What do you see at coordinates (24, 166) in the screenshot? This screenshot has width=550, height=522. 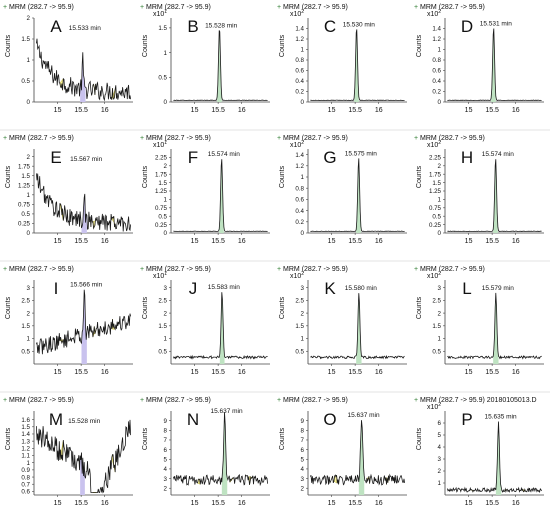 I see `y-tick-label: 1.75` at bounding box center [24, 166].